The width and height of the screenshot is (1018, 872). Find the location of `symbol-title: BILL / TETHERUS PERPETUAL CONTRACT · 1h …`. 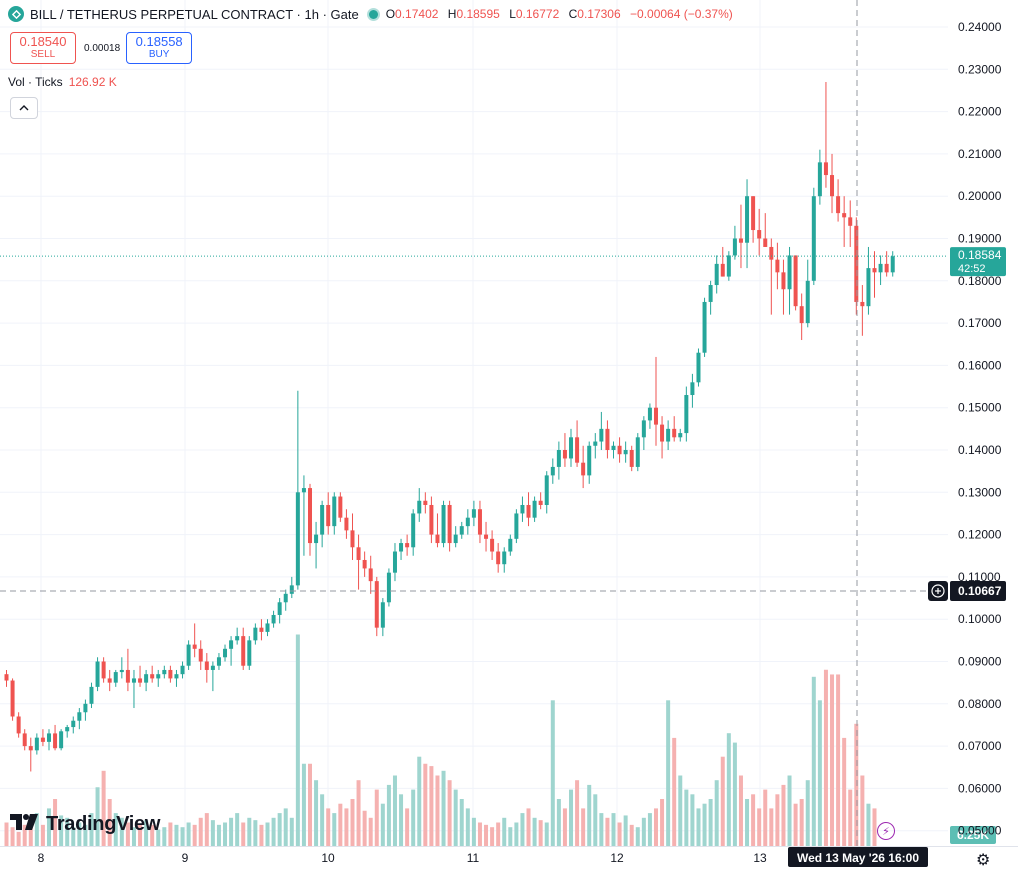

symbol-title: BILL / TETHERUS PERPETUAL CONTRACT · 1h … is located at coordinates (194, 14).